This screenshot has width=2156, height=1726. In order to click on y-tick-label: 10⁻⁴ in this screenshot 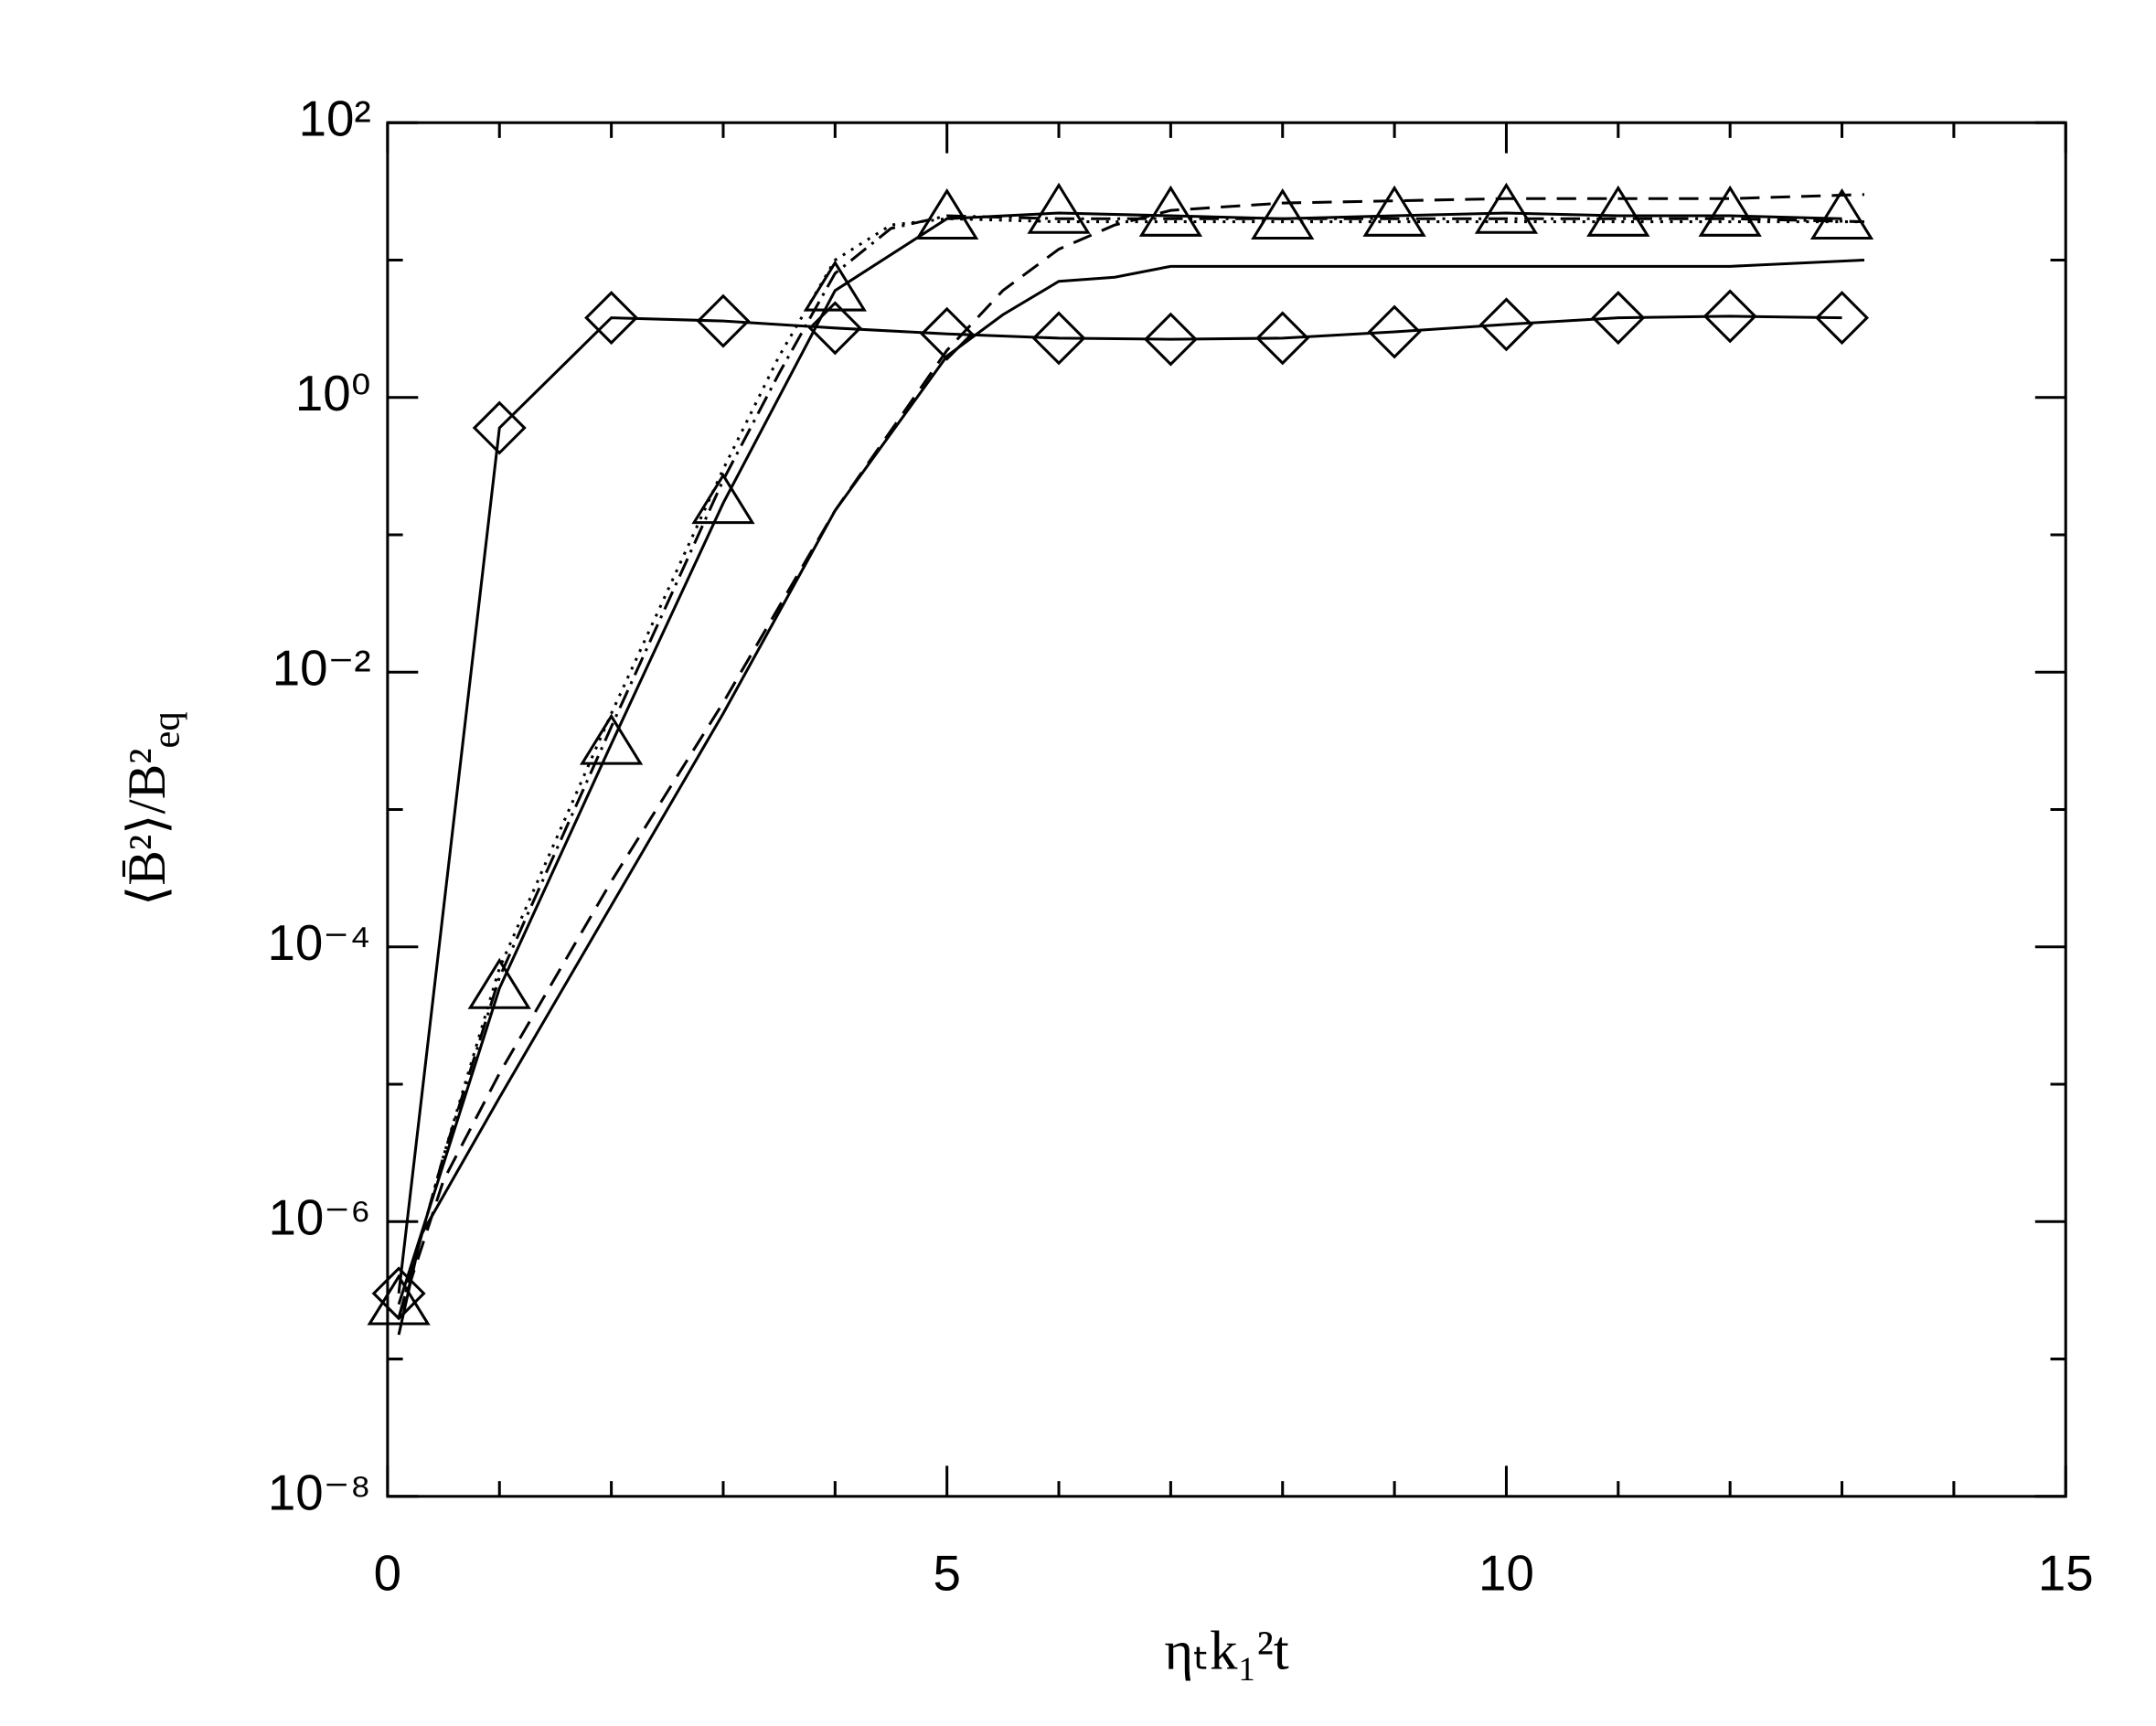, I will do `click(318, 942)`.